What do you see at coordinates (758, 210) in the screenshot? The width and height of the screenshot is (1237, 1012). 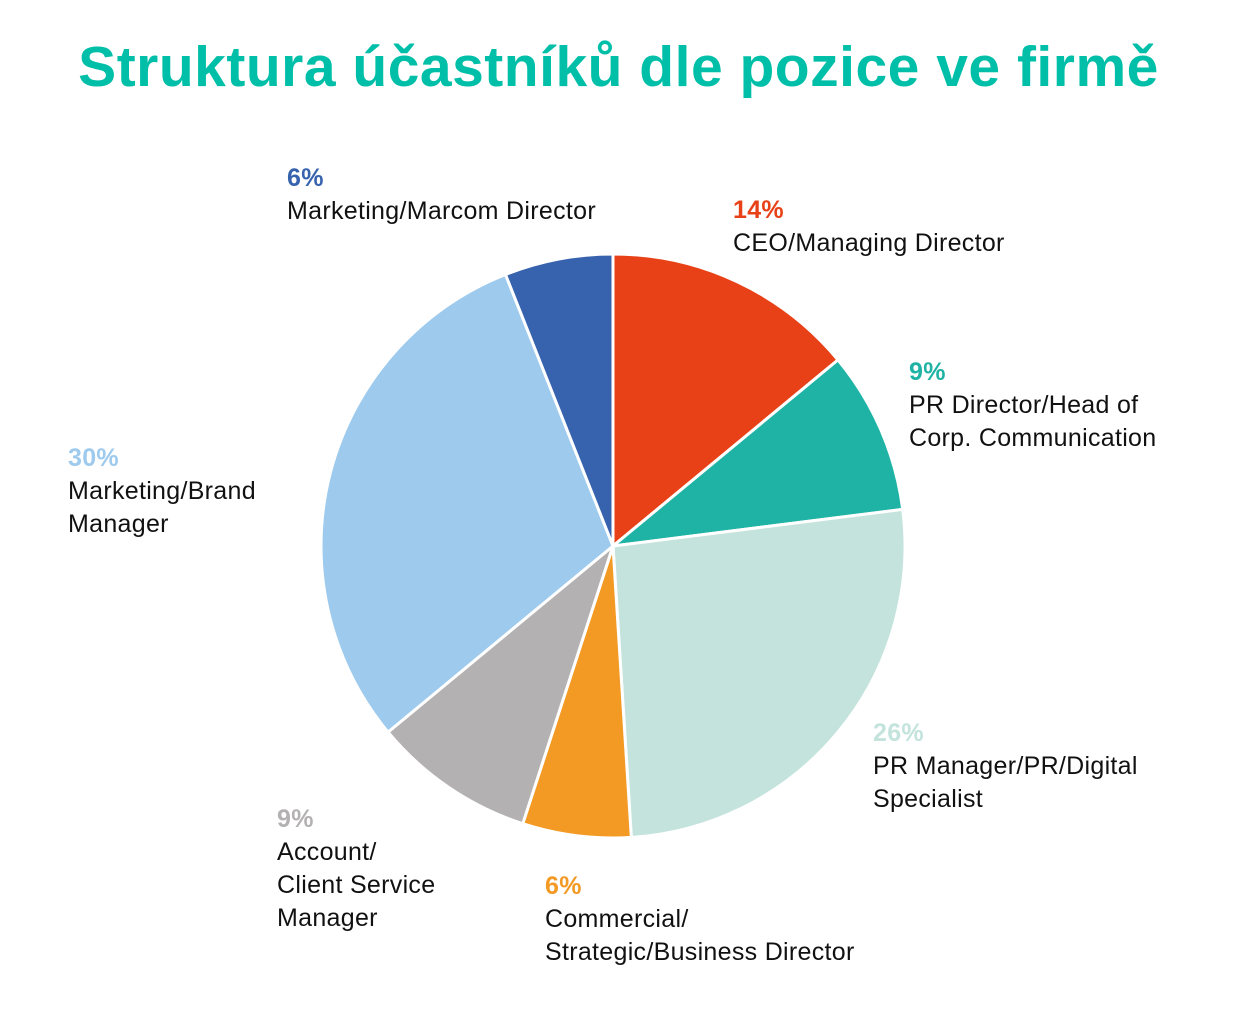 I see `slice-percent-label: 14%` at bounding box center [758, 210].